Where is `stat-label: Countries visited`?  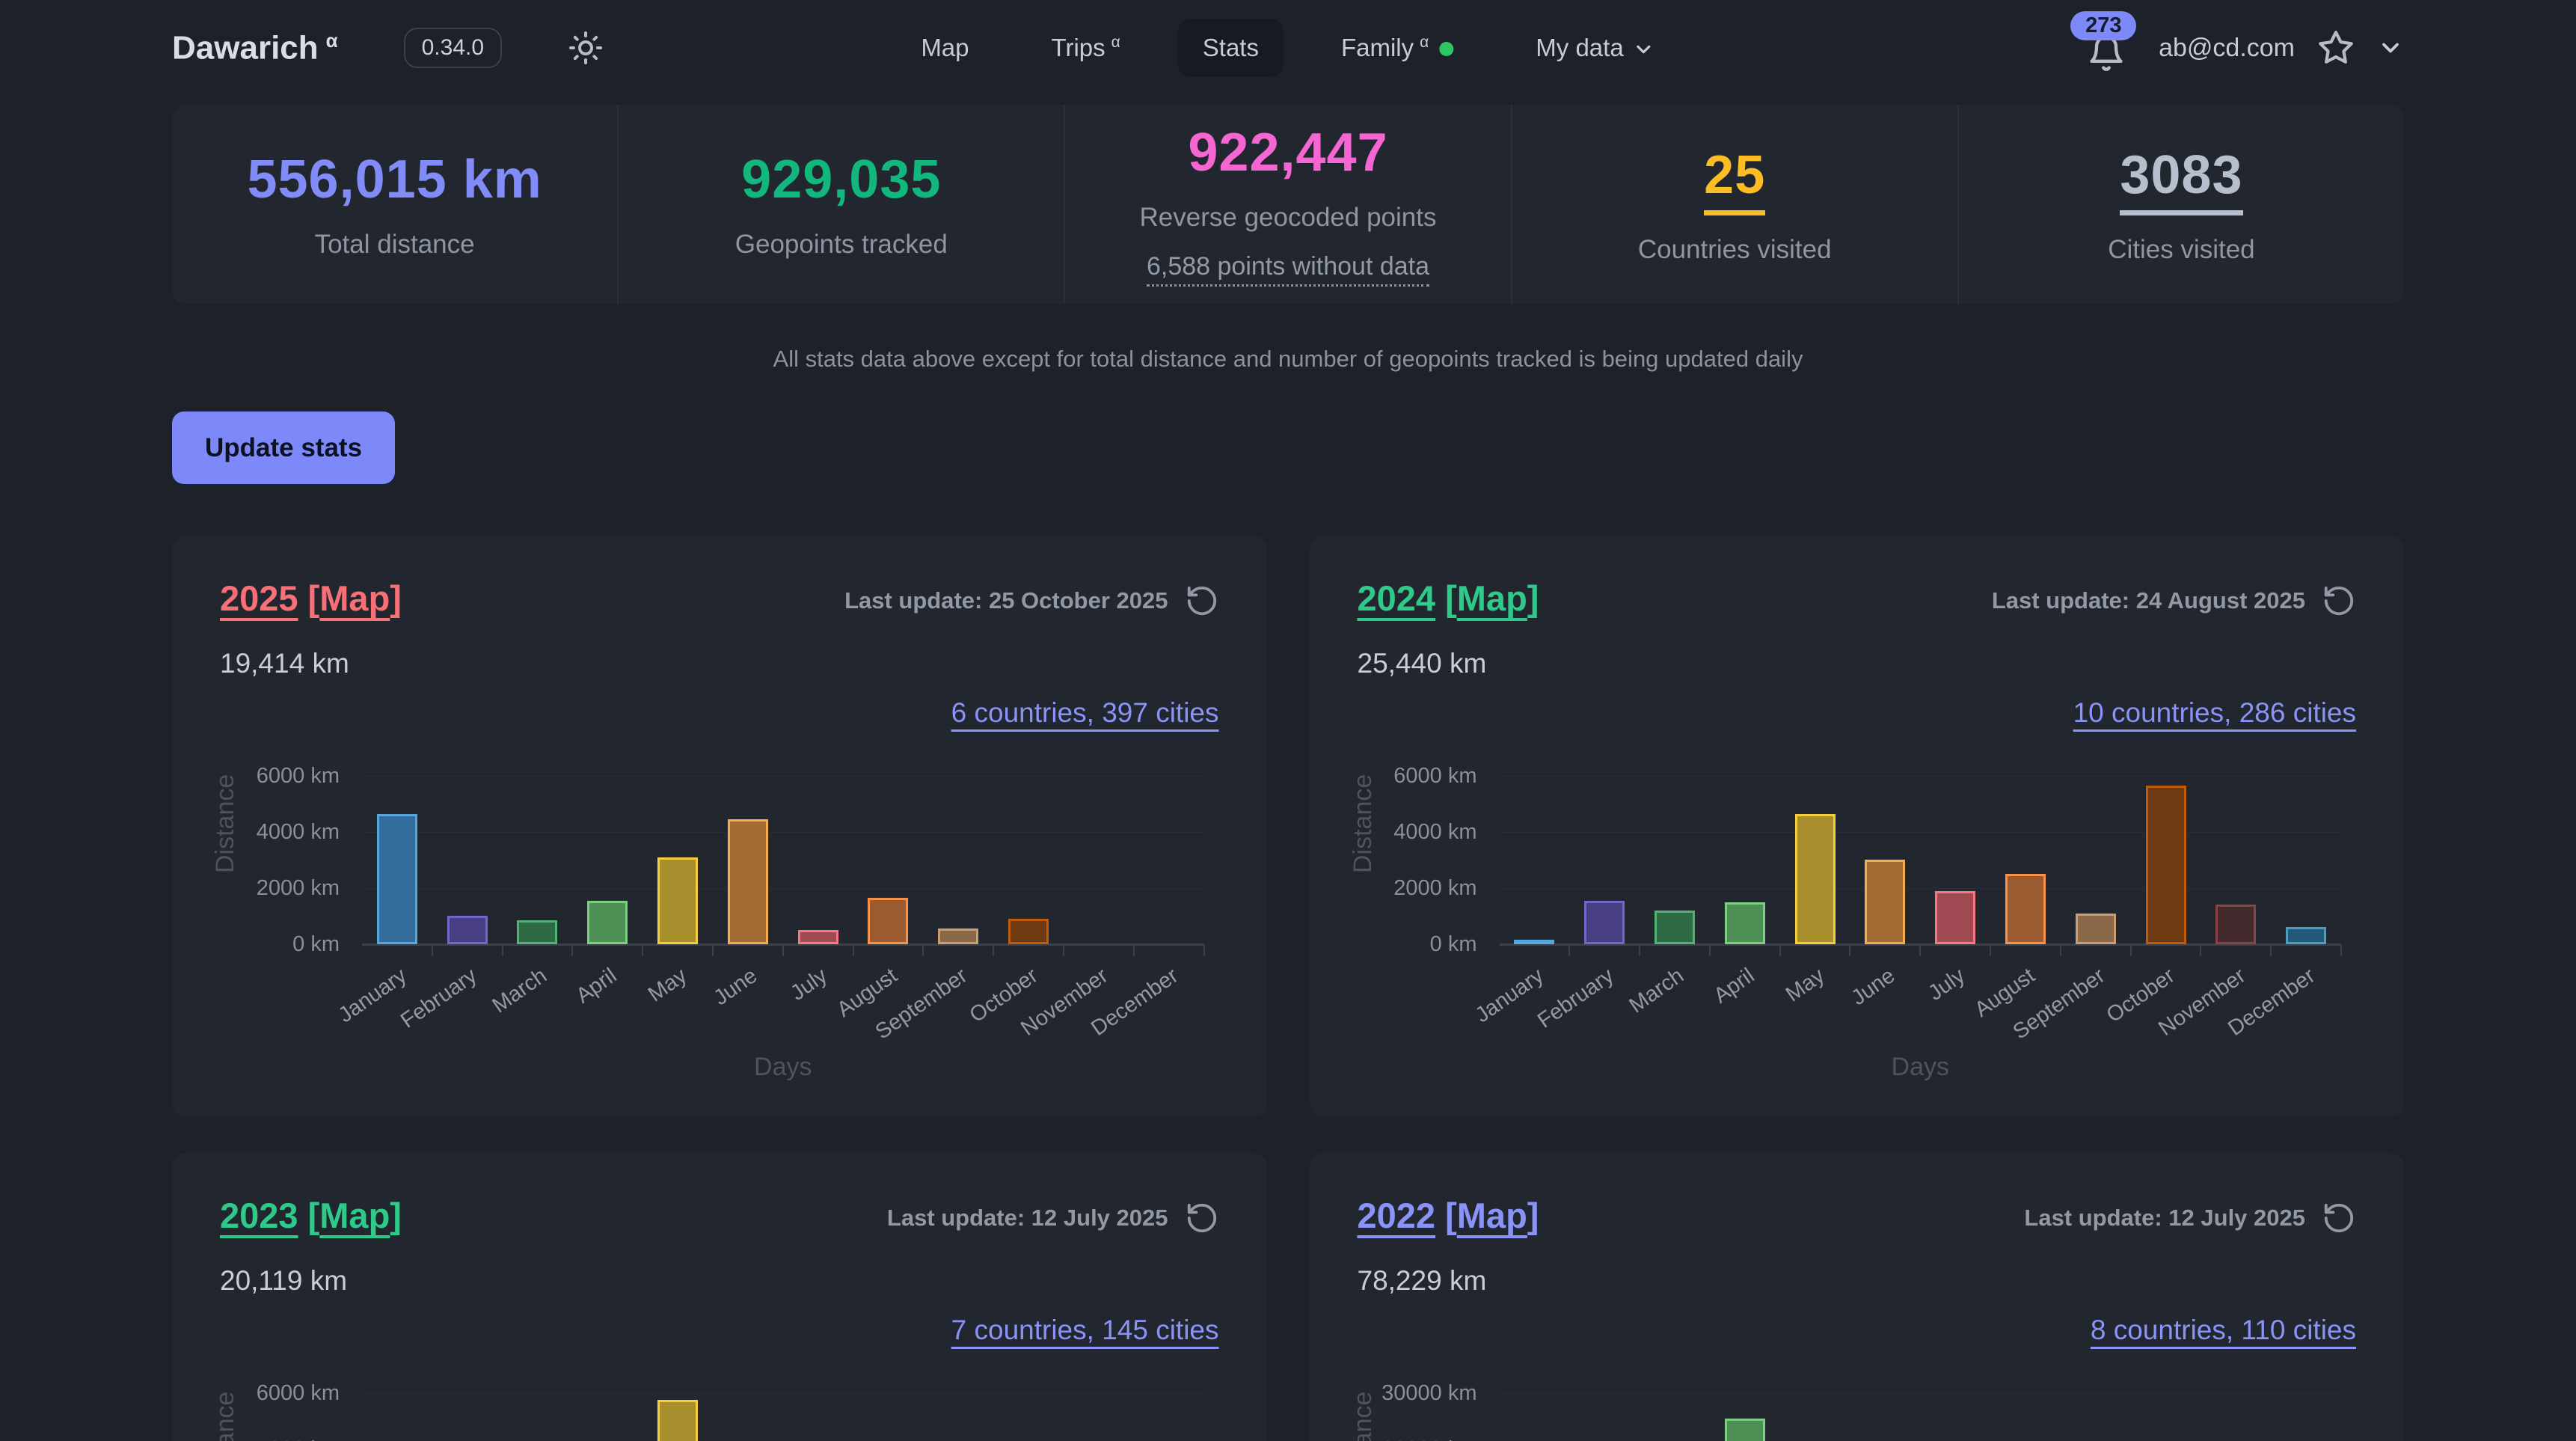 stat-label: Countries visited is located at coordinates (1734, 249).